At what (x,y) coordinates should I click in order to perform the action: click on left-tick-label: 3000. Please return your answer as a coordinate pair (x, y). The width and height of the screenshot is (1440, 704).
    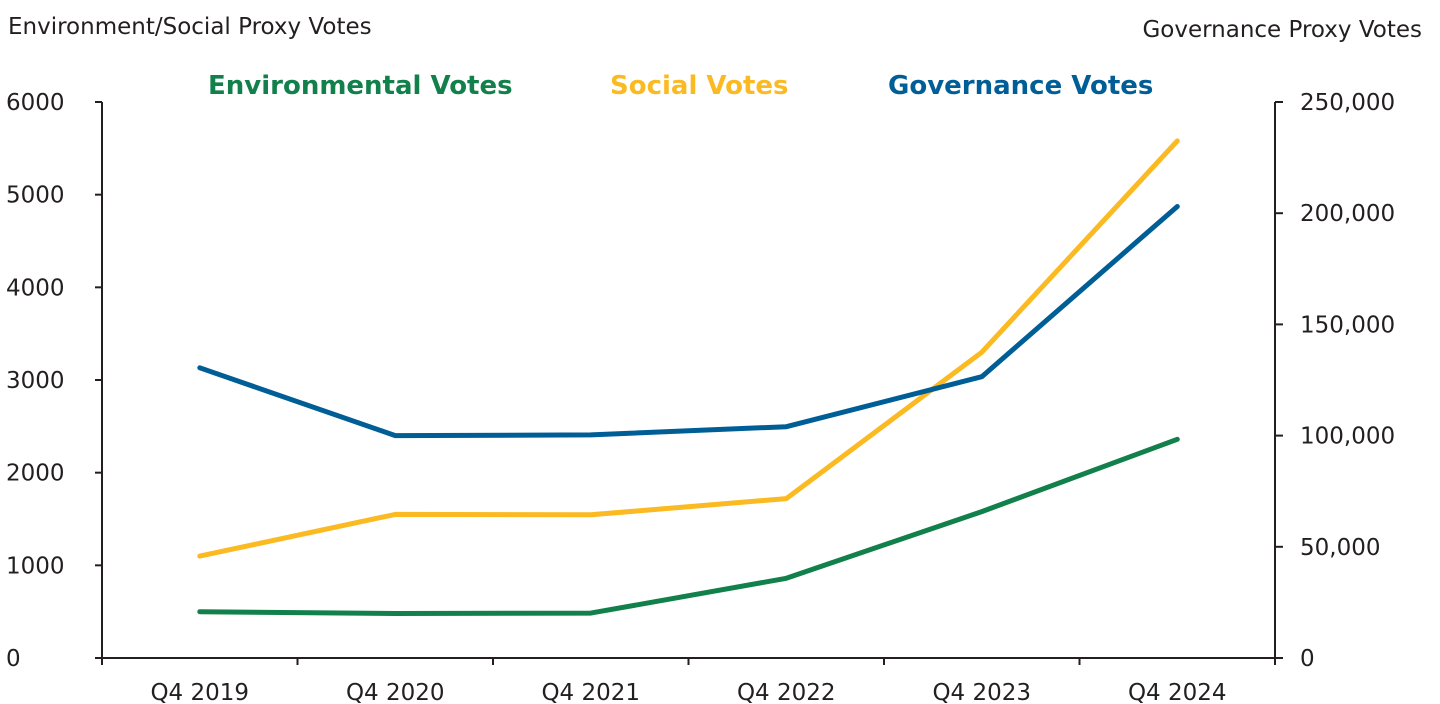
    Looking at the image, I should click on (35, 381).